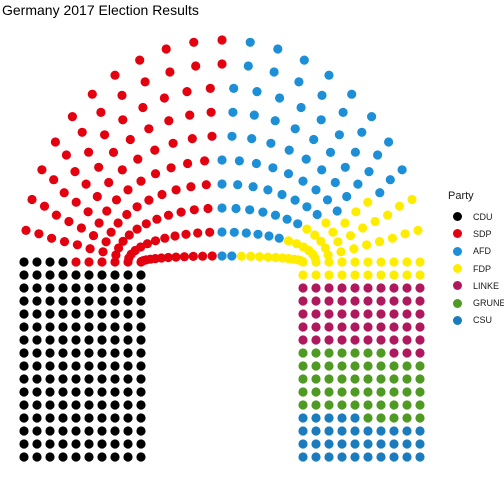 This screenshot has height=504, width=504. Describe the element at coordinates (488, 303) in the screenshot. I see `legend-label: GRUNE` at that location.